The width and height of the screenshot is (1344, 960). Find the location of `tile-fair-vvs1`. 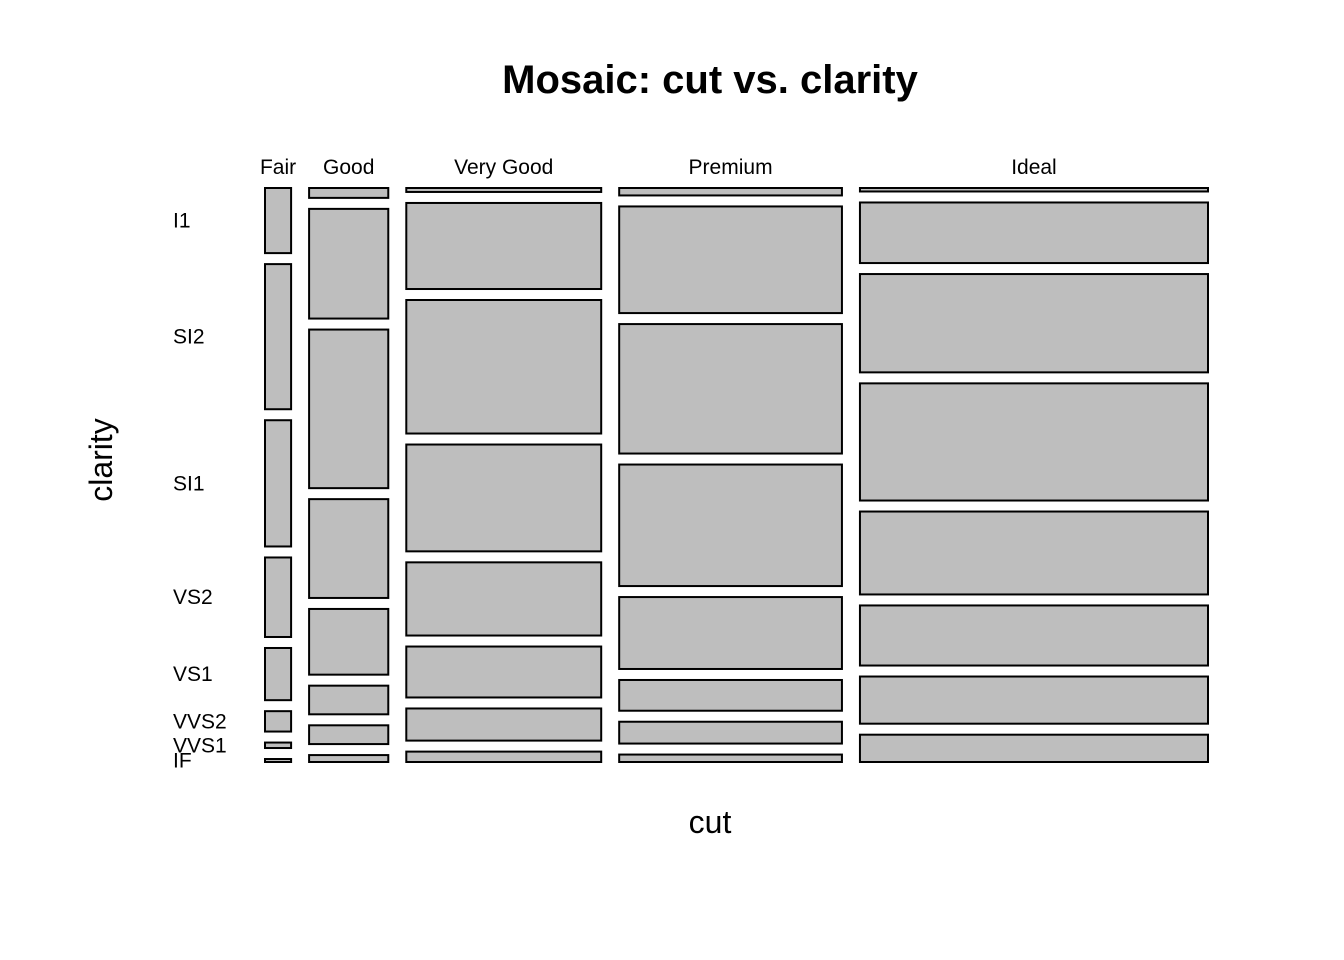

tile-fair-vvs1 is located at coordinates (278, 745).